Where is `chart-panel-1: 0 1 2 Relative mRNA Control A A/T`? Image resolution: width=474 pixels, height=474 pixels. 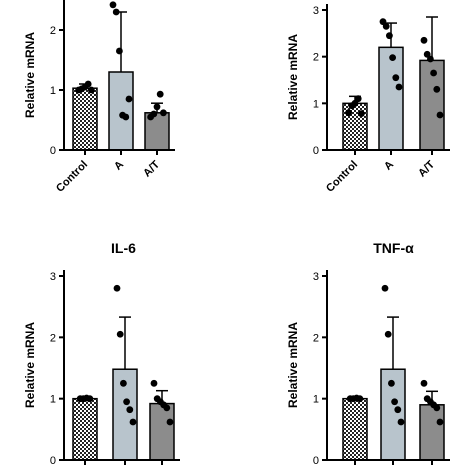 chart-panel-1: 0 1 2 Relative mRNA Control A A/T is located at coordinates (99, 97).